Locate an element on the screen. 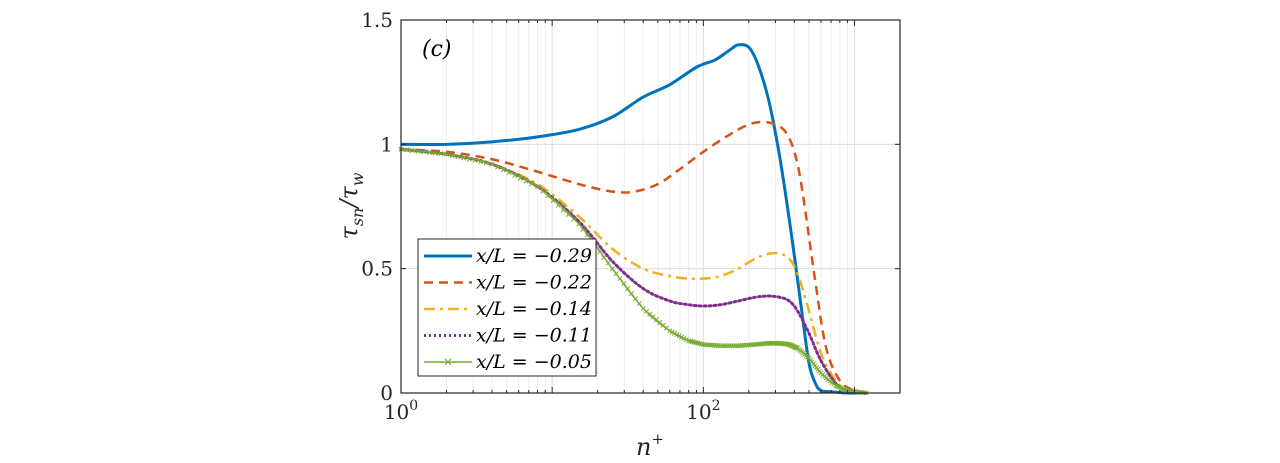 Image resolution: width=1280 pixels, height=463 pixels. legend-label: x/L = −0.14 is located at coordinates (534, 309).